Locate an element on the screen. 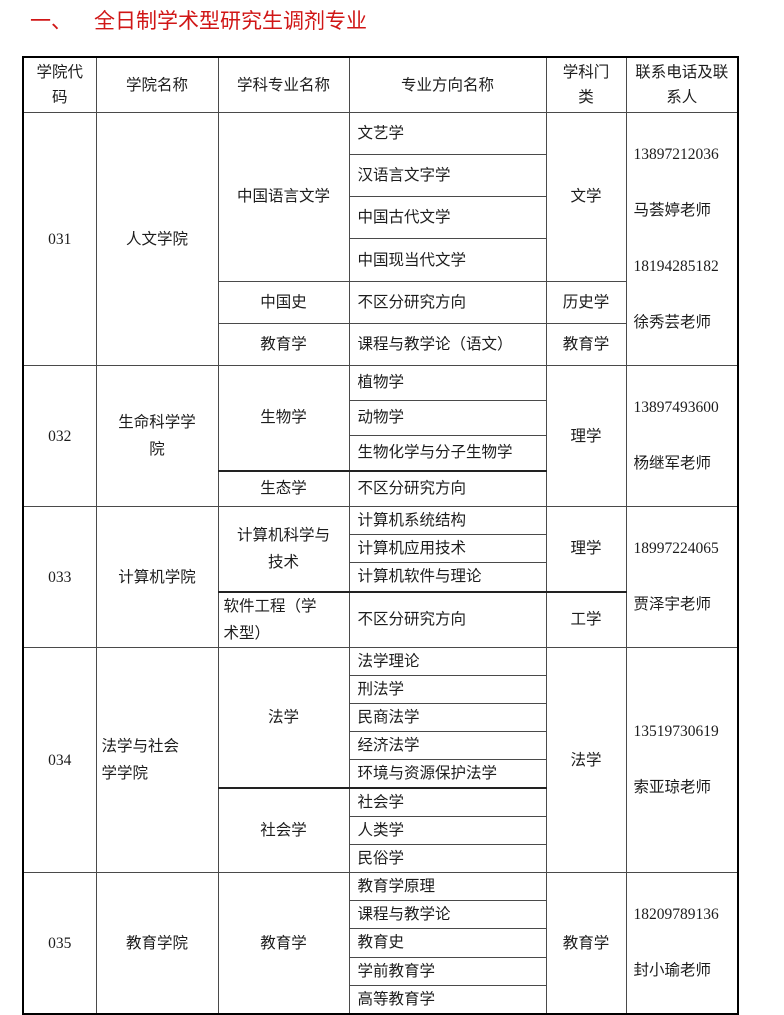  major-name-cell: 中国史 is located at coordinates (283, 302).